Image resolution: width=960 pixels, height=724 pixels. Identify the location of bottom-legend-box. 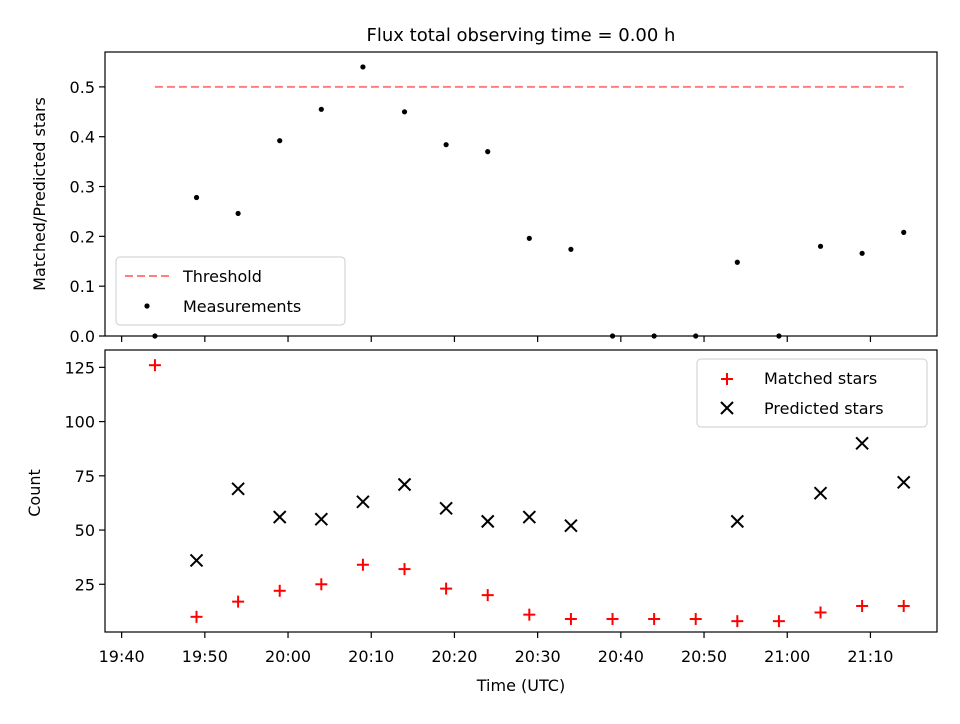
(812, 393).